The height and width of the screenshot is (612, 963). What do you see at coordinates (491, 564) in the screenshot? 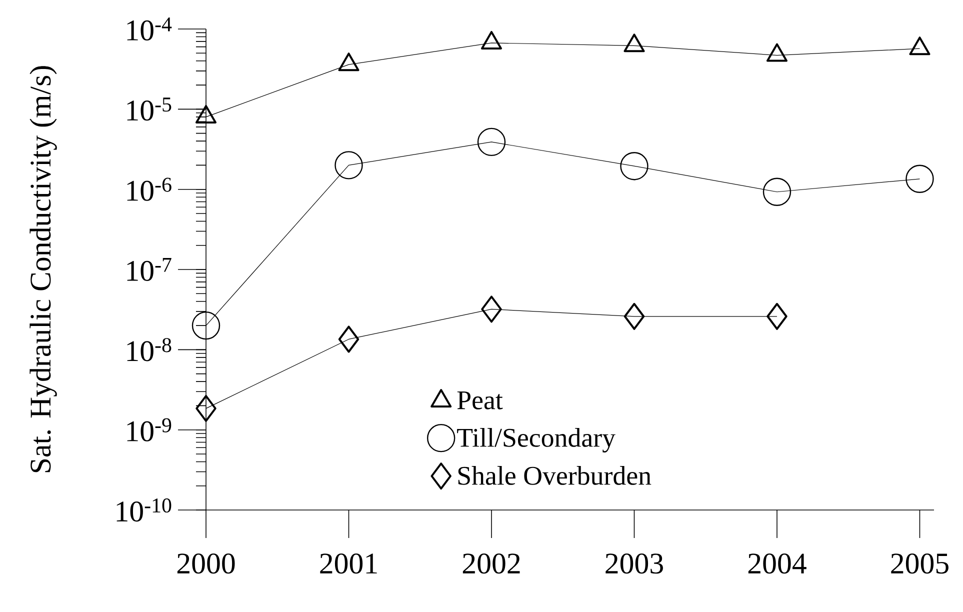
I see `x-tick-label: 2002` at bounding box center [491, 564].